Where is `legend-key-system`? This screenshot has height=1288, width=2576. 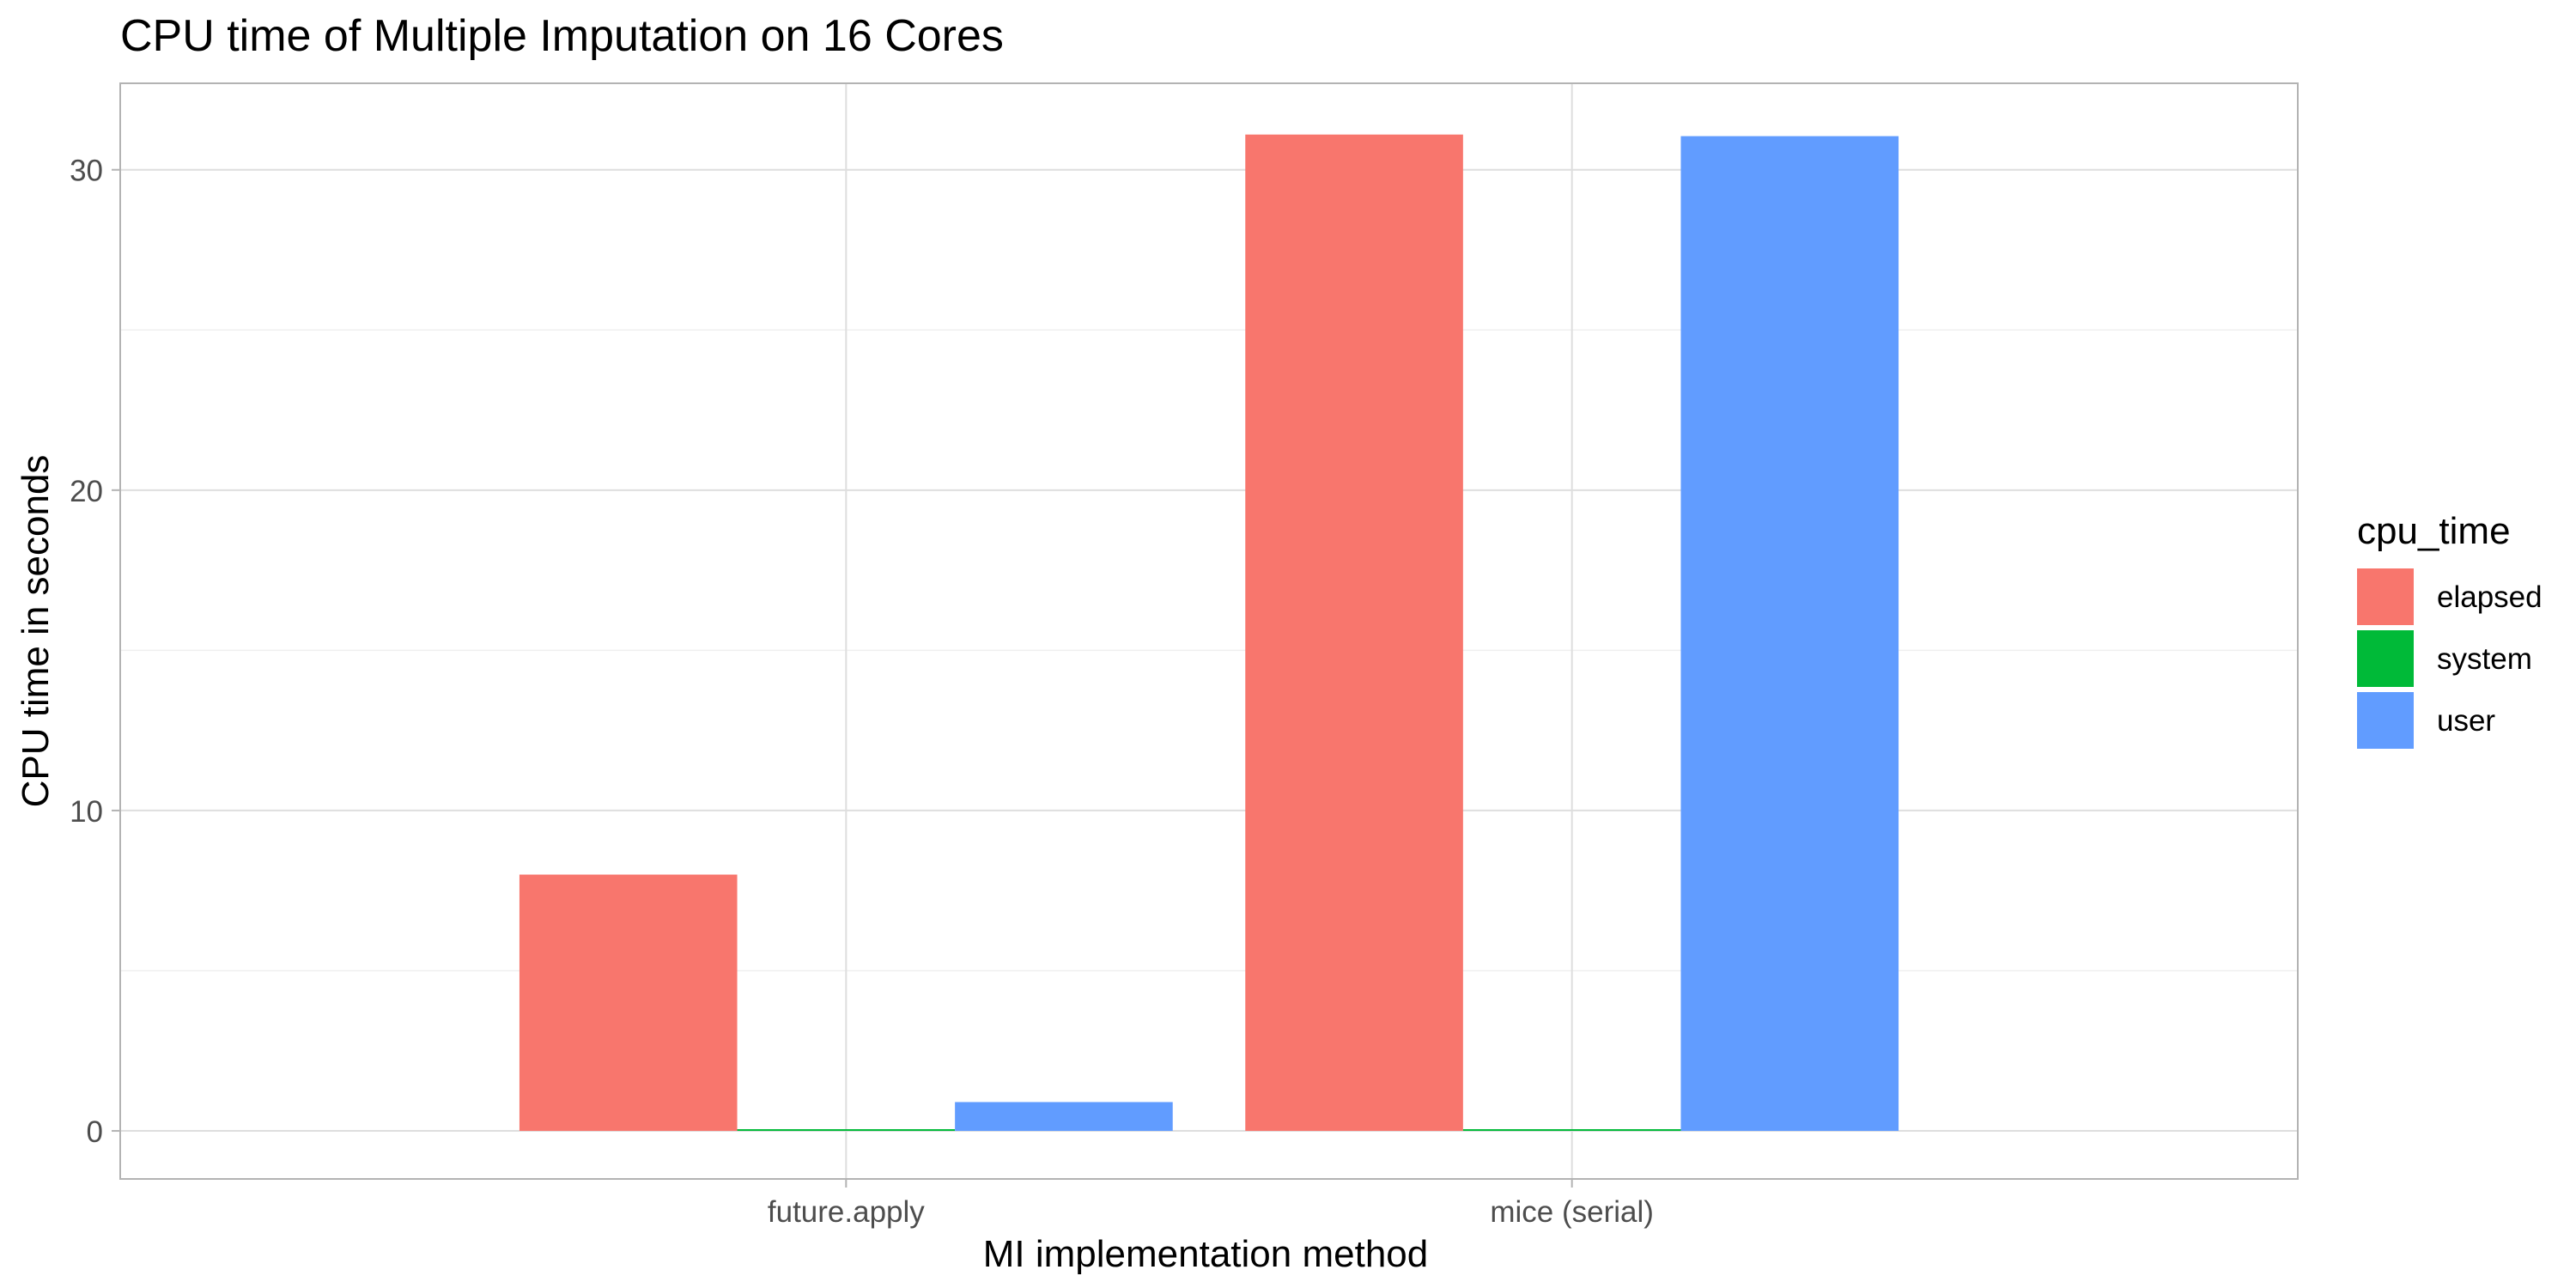 legend-key-system is located at coordinates (2385, 658).